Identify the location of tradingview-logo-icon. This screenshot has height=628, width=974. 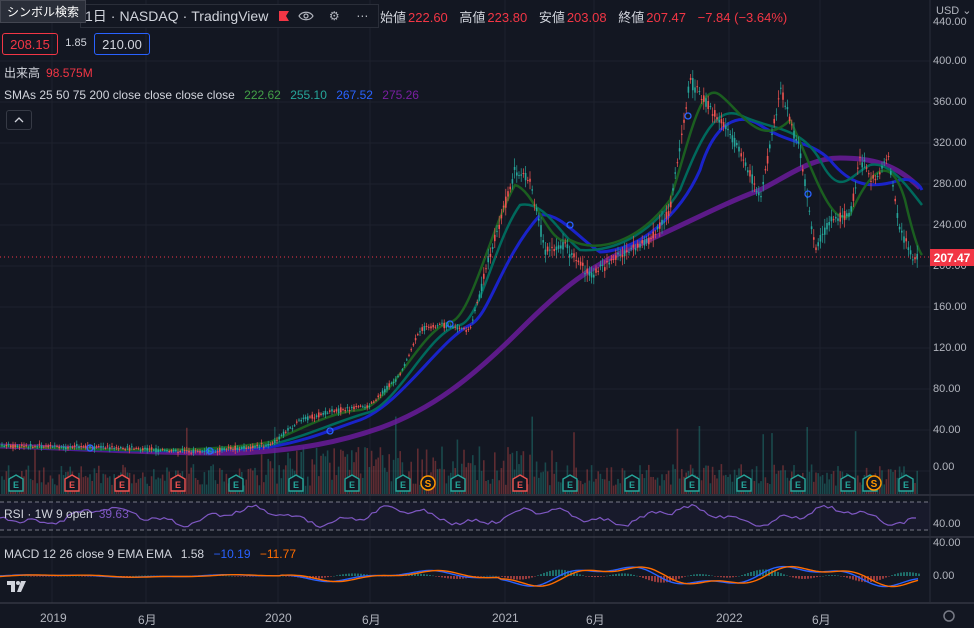
(18, 586).